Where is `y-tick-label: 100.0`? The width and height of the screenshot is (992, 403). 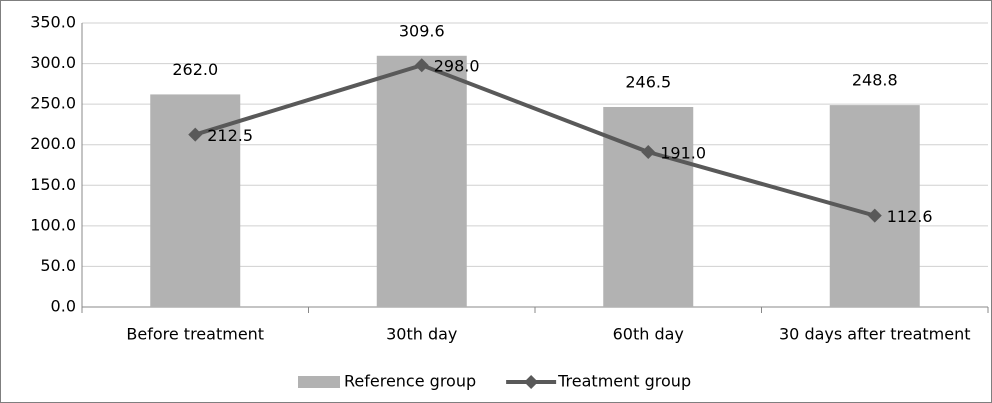
y-tick-label: 100.0 is located at coordinates (53, 224).